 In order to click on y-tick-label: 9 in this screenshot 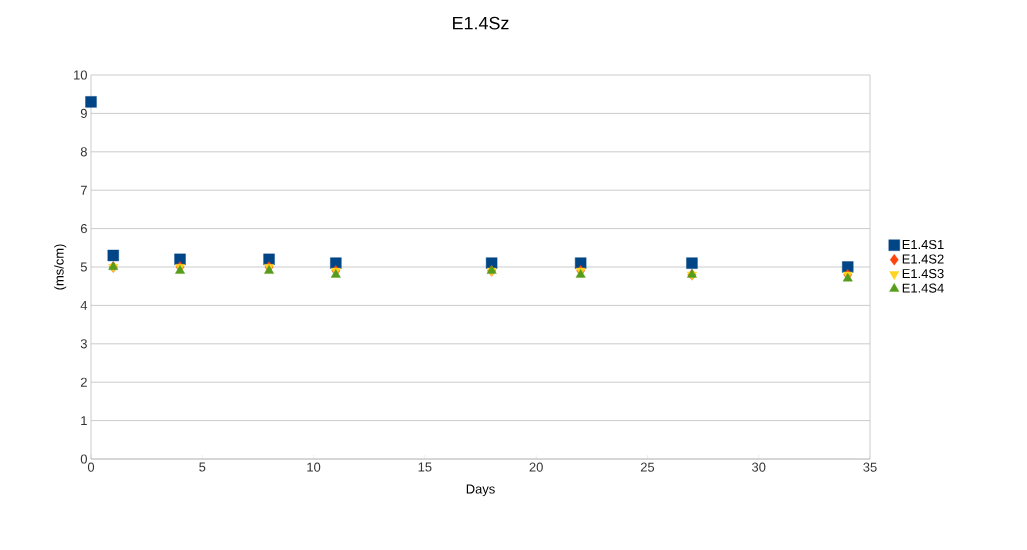, I will do `click(83, 113)`.